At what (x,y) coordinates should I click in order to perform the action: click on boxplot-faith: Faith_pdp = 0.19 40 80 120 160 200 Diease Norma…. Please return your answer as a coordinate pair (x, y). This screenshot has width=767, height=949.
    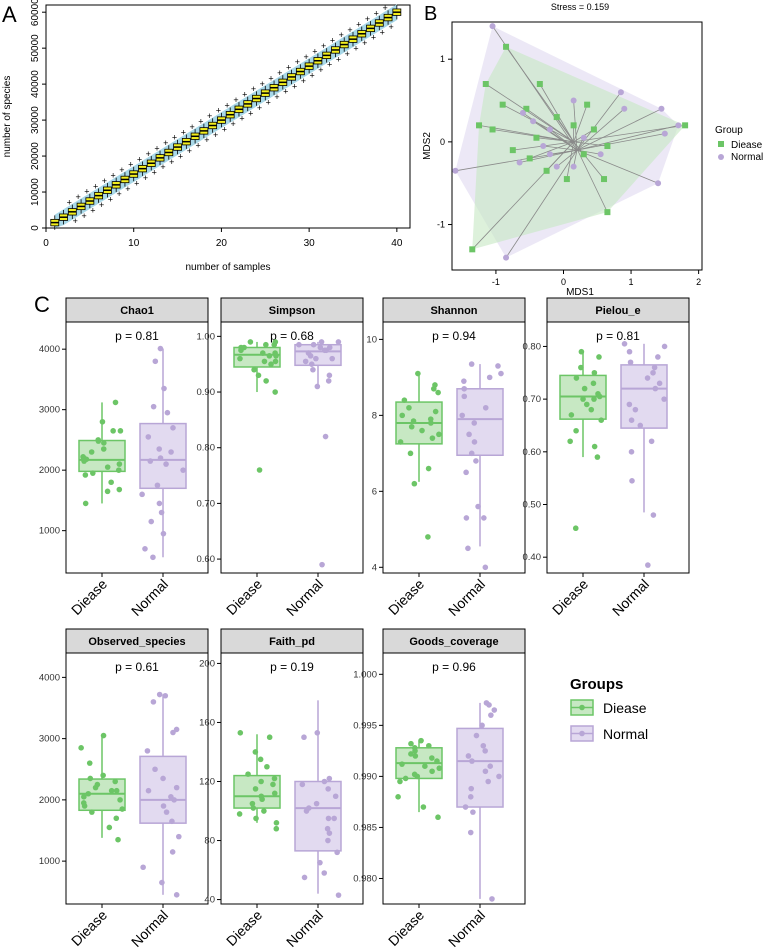
    Looking at the image, I should click on (281, 788).